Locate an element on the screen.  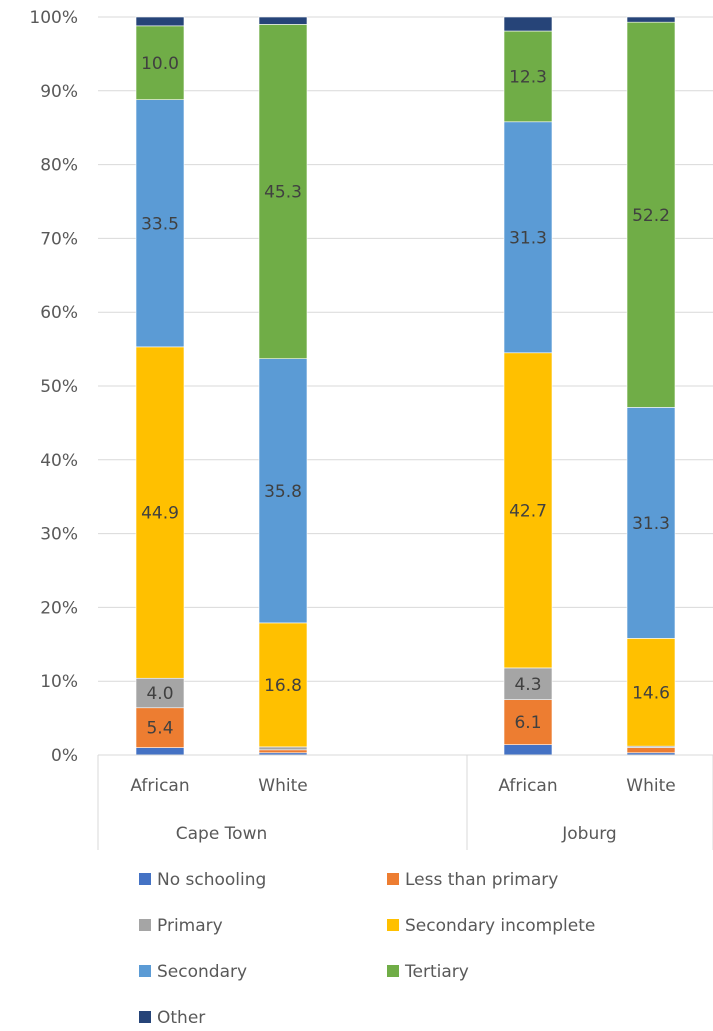
data-label: 5.4 is located at coordinates (159, 729).